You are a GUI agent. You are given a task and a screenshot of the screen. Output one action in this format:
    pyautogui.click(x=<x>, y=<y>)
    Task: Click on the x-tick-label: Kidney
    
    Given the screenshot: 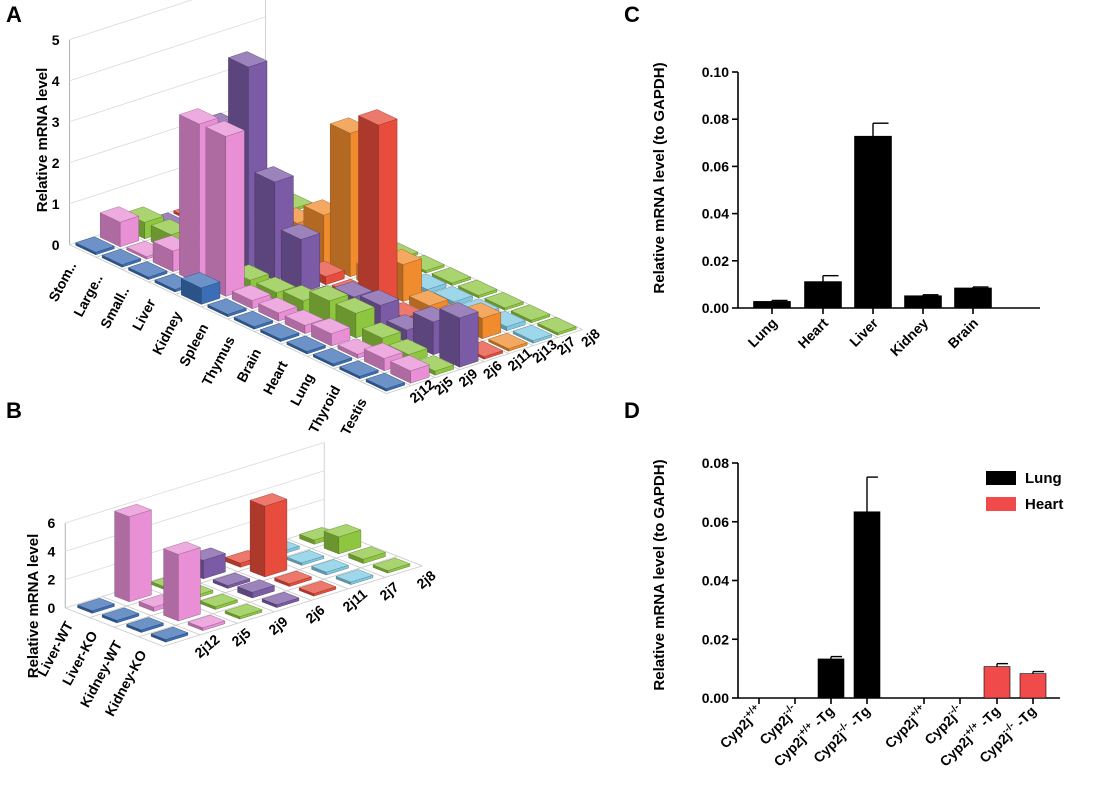 What is the action you would take?
    pyautogui.click(x=909, y=337)
    